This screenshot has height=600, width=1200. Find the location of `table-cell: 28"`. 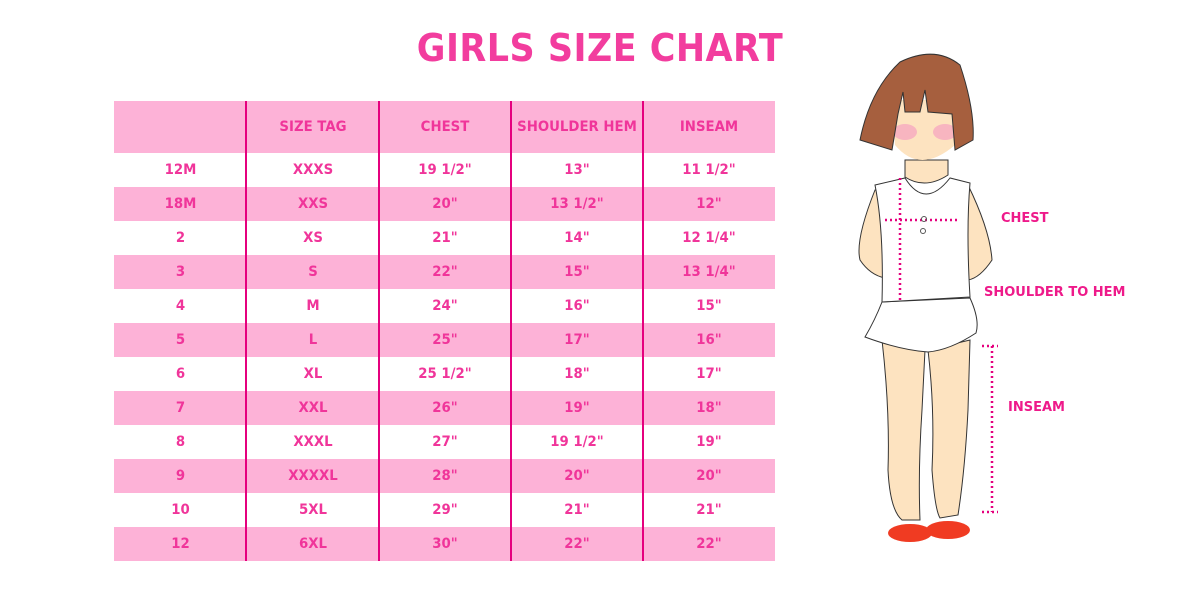

table-cell: 28" is located at coordinates (445, 476).